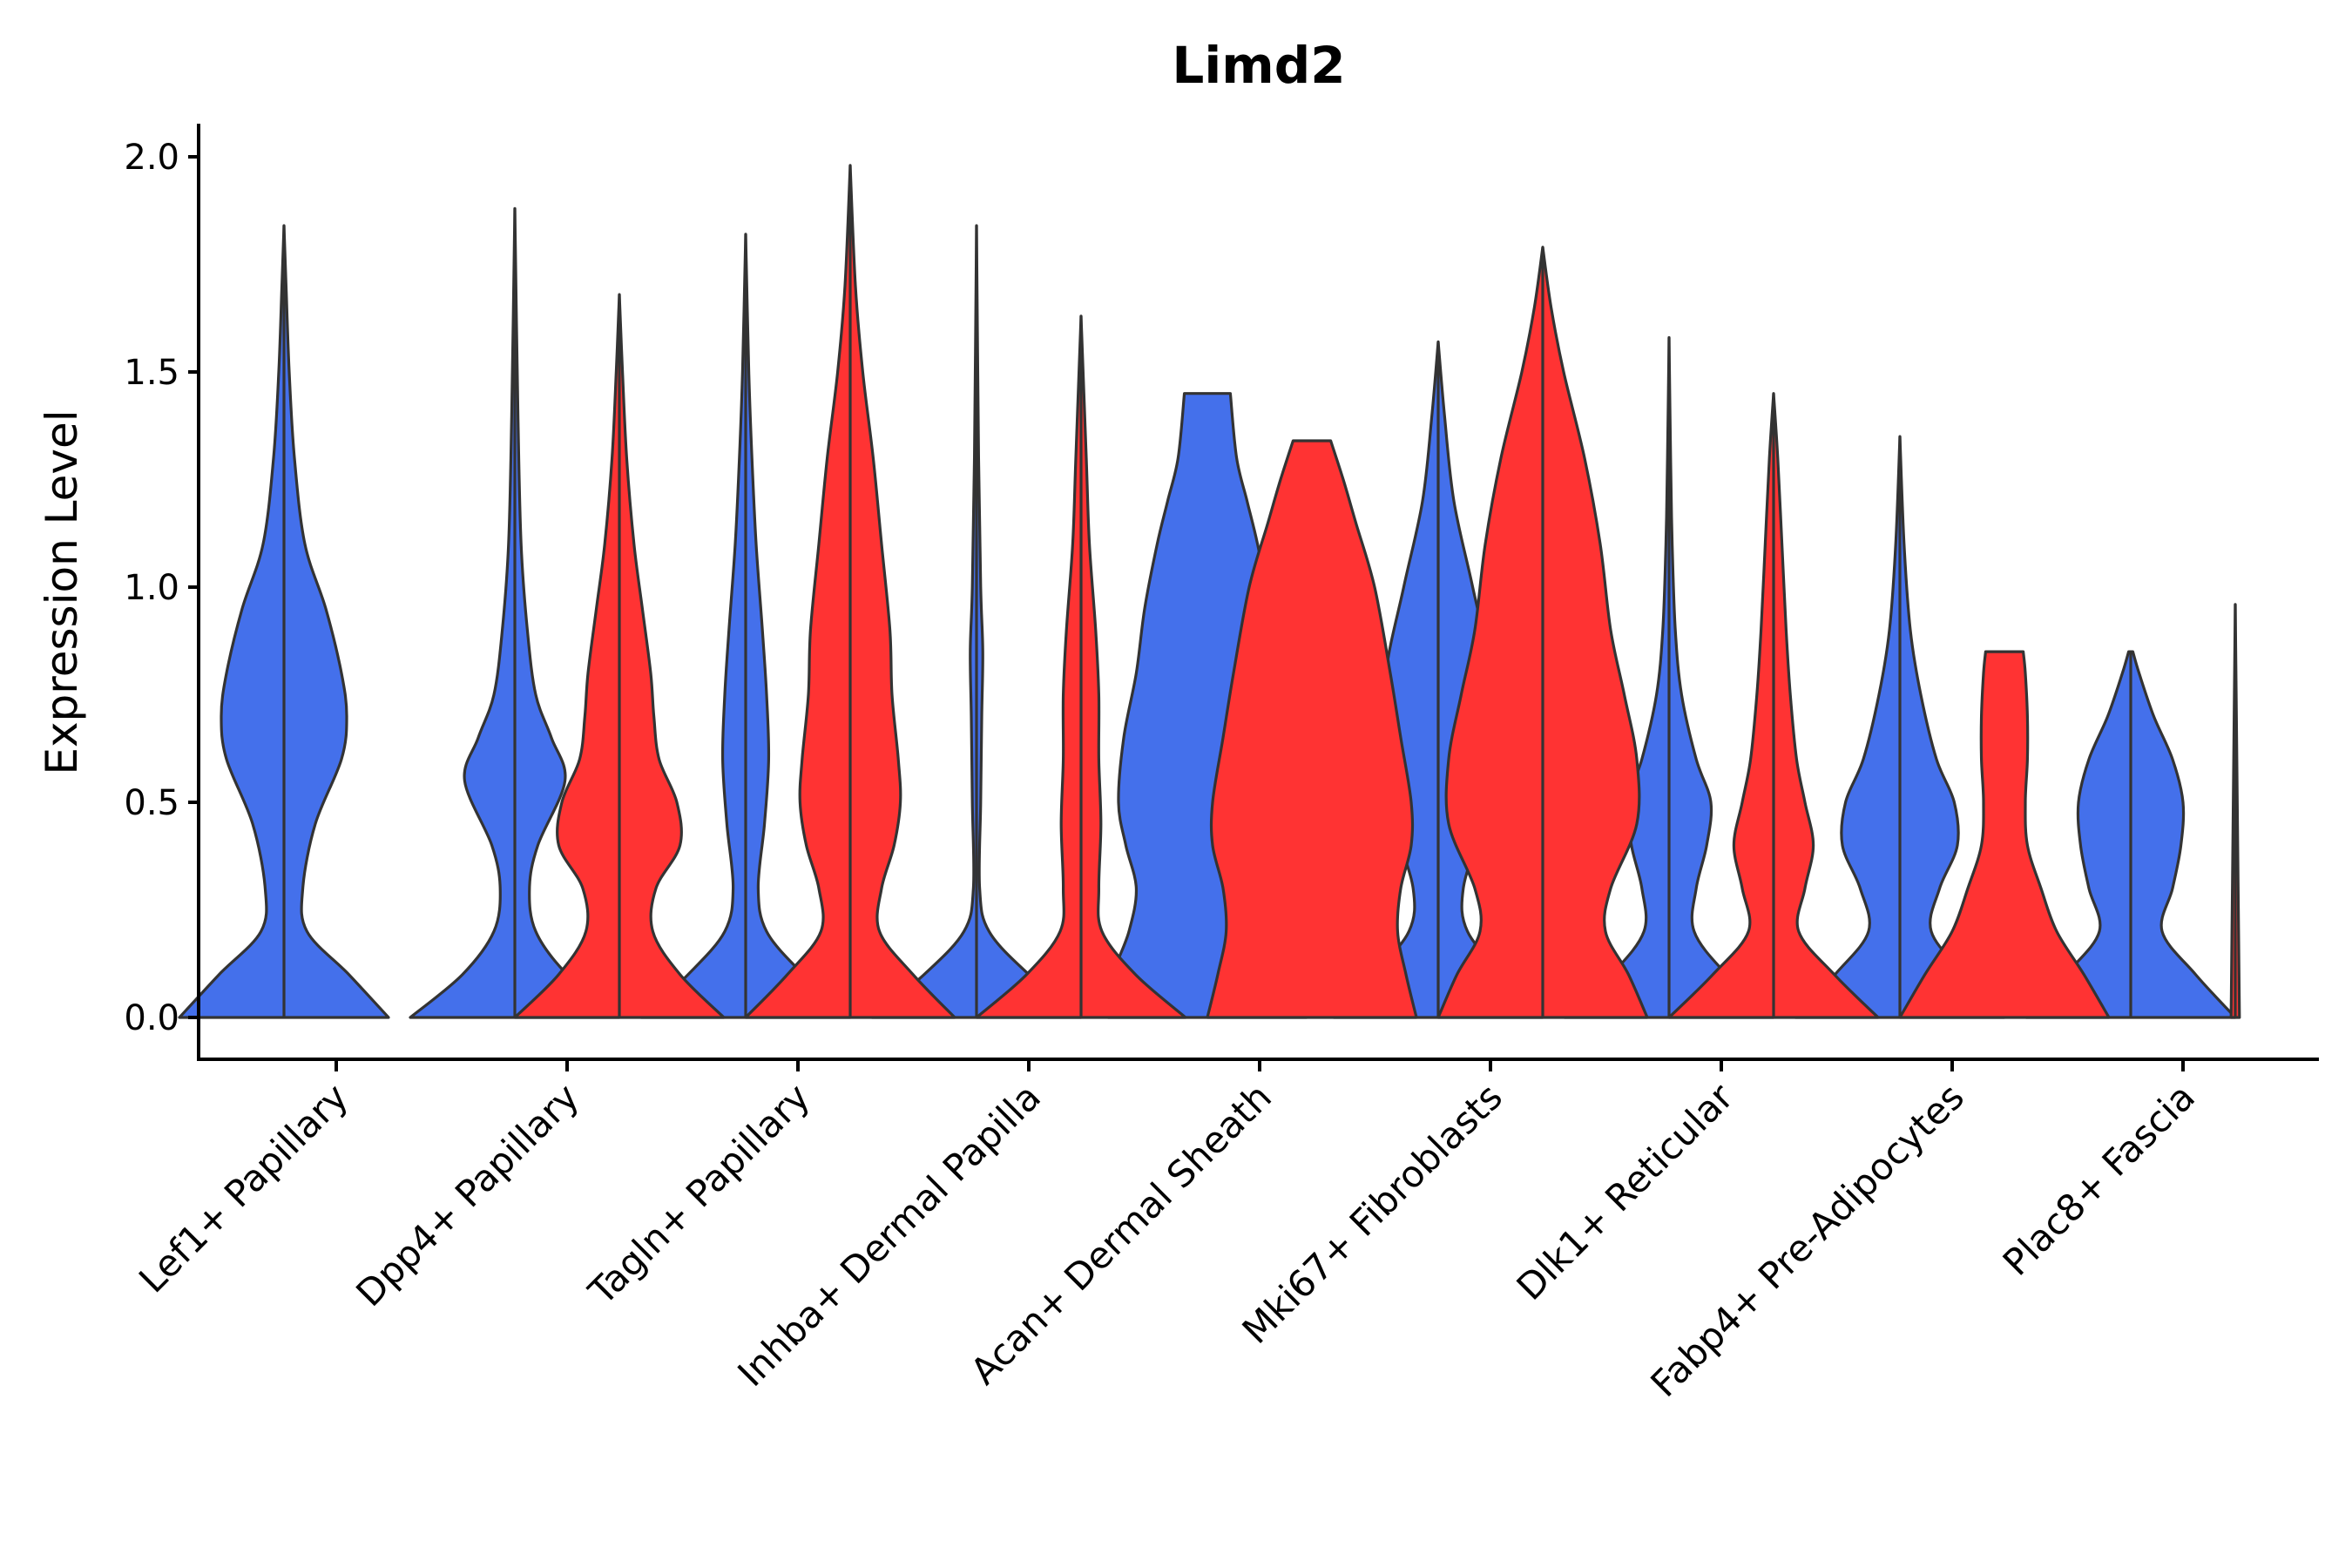 The width and height of the screenshot is (2352, 1568). Describe the element at coordinates (699, 1194) in the screenshot. I see `x-tick-label: Tagln+ Papillary` at that location.